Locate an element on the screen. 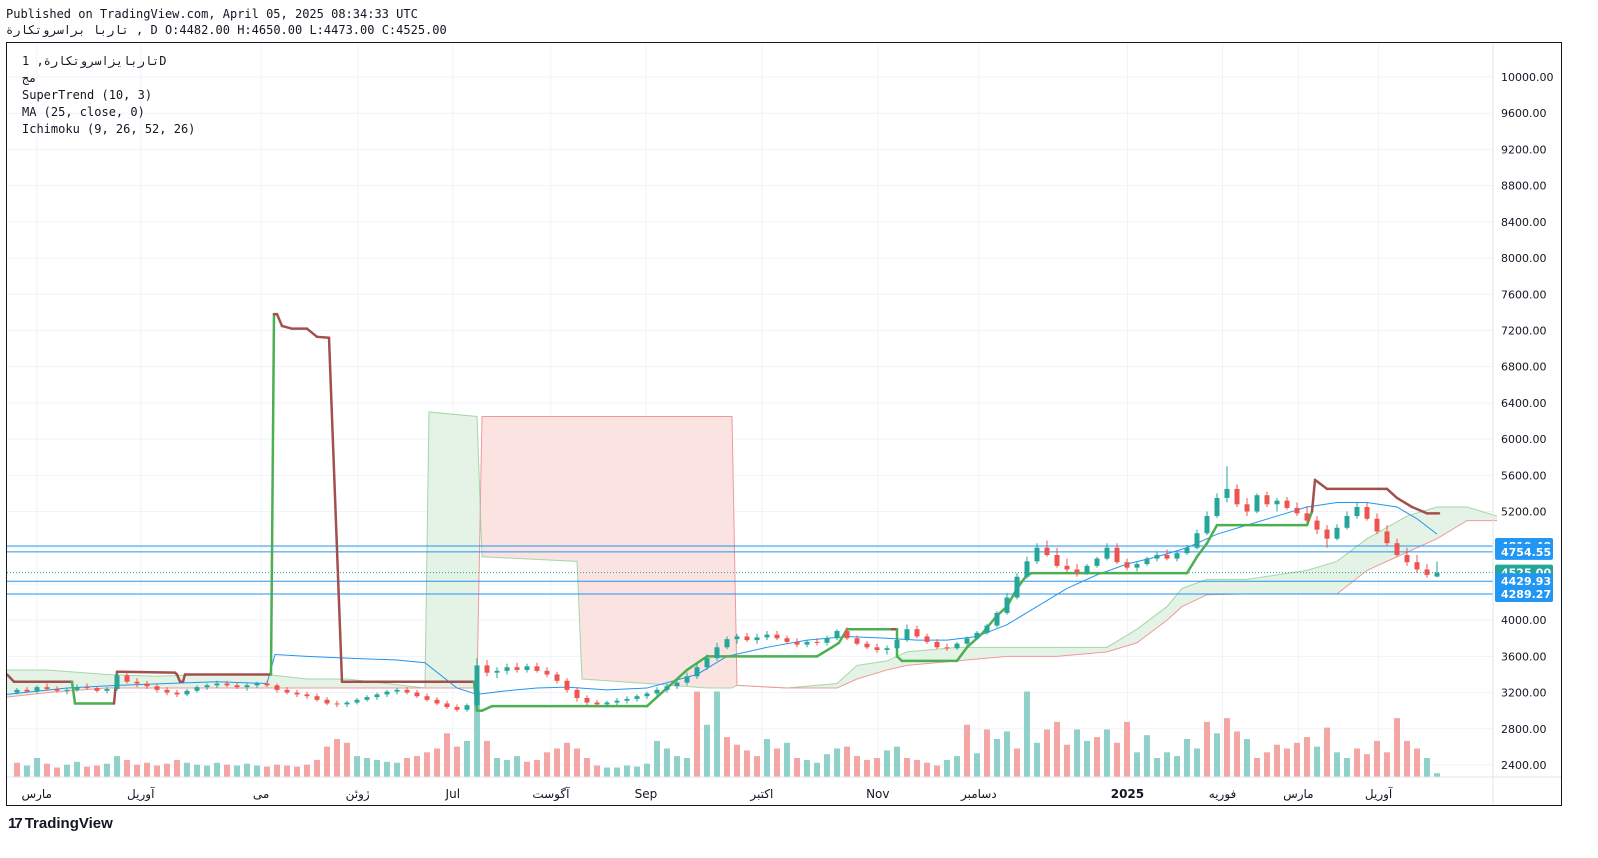 Image resolution: width=1598 pixels, height=858 pixels. price-tick-label: 3600.00 is located at coordinates (1524, 656).